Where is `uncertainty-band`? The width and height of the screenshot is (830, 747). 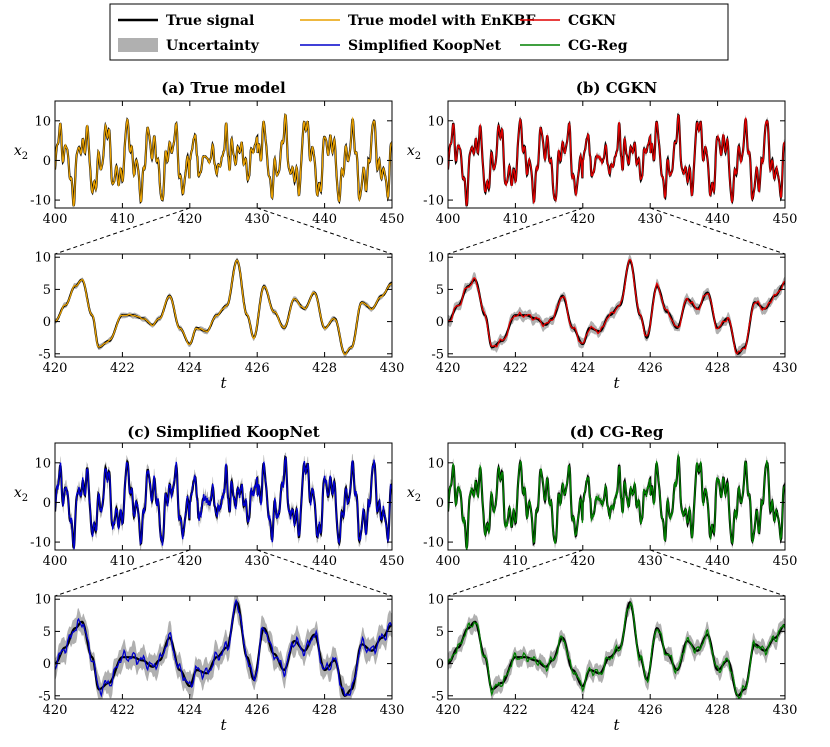
uncertainty-band is located at coordinates (616, 648).